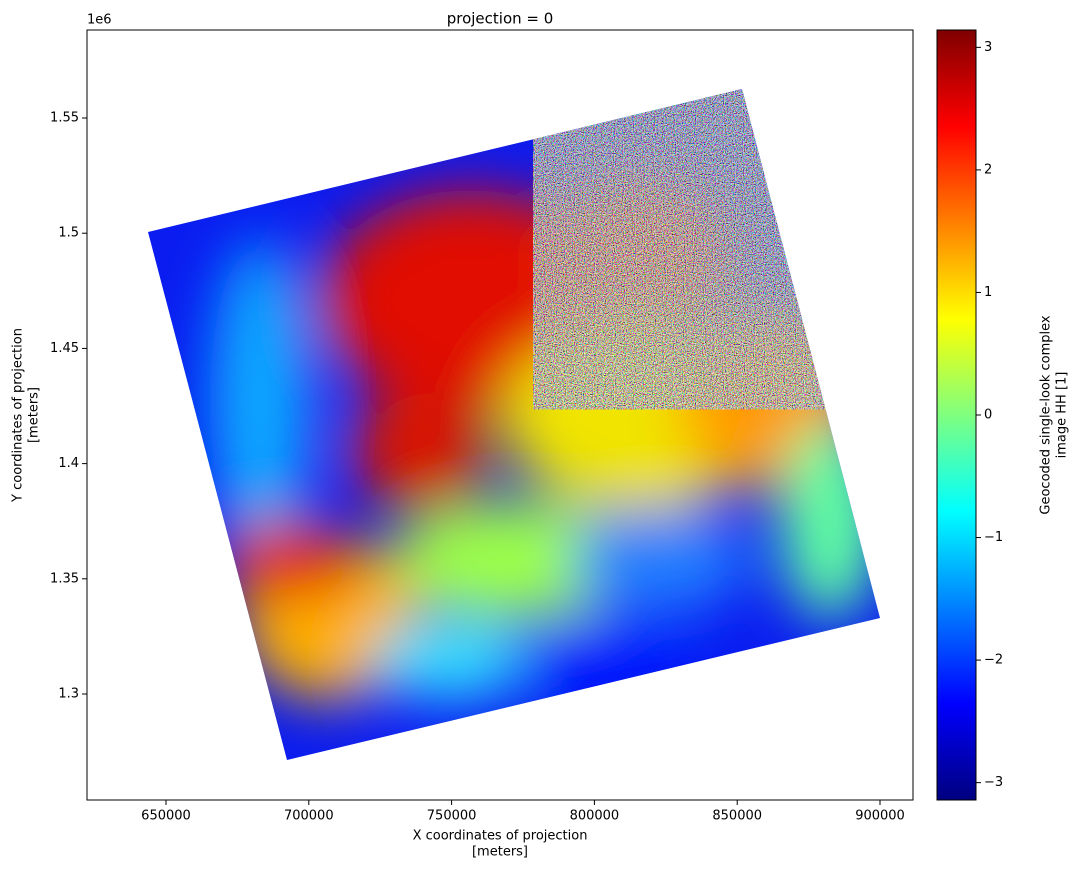 Image resolution: width=1079 pixels, height=873 pixels. What do you see at coordinates (166, 816) in the screenshot?
I see `x-tick-label: 650000` at bounding box center [166, 816].